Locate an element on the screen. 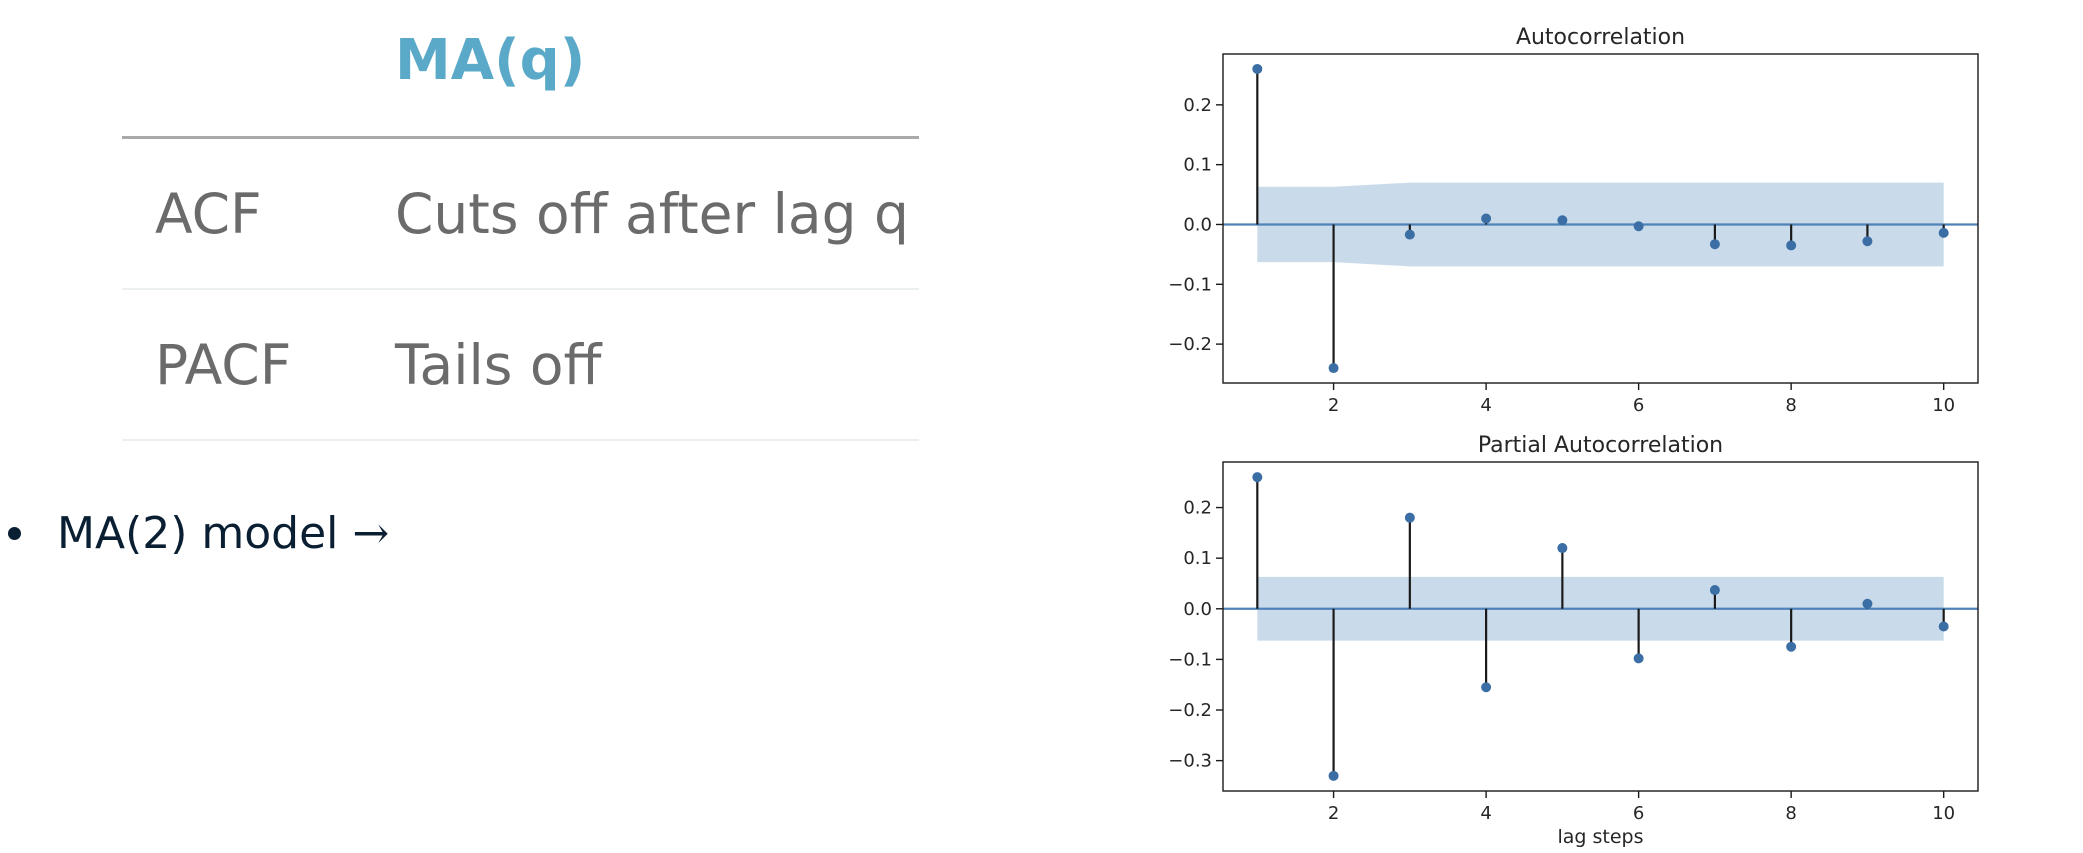  pacf-y-tick-label: −0.2 is located at coordinates (1190, 710).